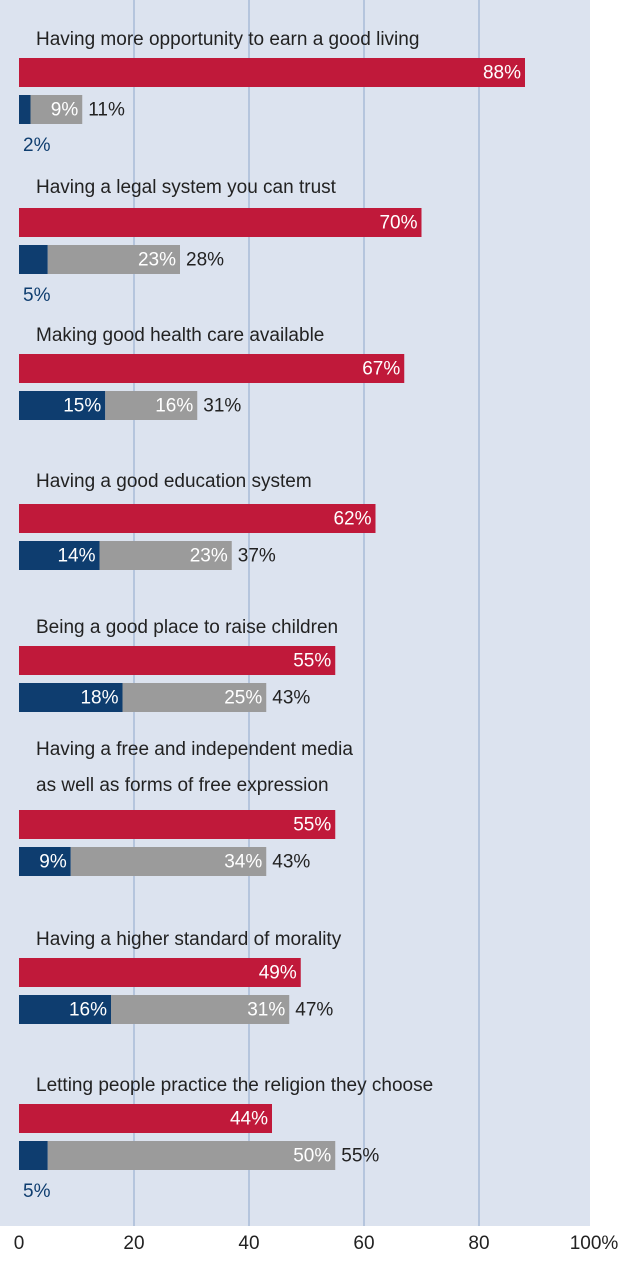 The width and height of the screenshot is (632, 1267). I want to click on category-label: Having a higher standard of morality, so click(189, 939).